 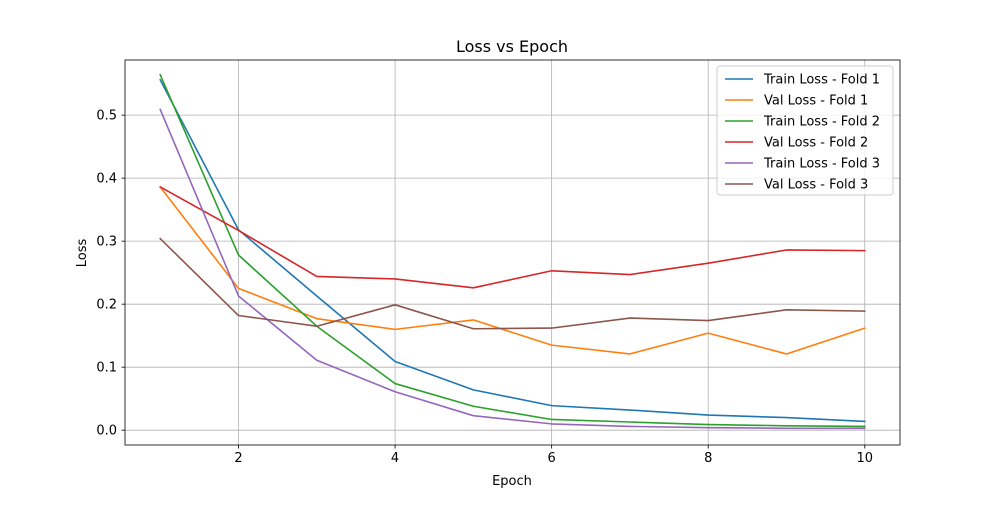 What do you see at coordinates (821, 122) in the screenshot?
I see `legend-label: Train Loss - Fold 2` at bounding box center [821, 122].